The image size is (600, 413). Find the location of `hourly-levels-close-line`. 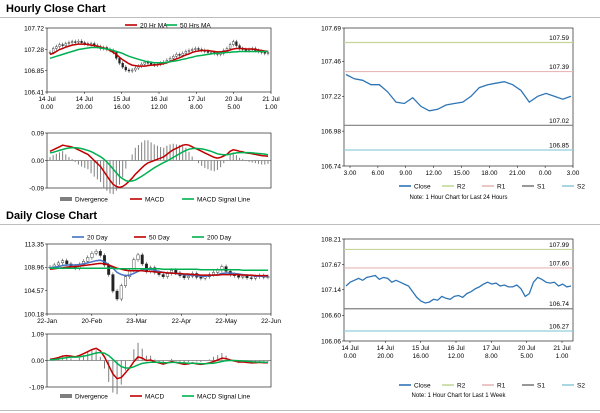

hourly-levels-close-line is located at coordinates (458, 92).